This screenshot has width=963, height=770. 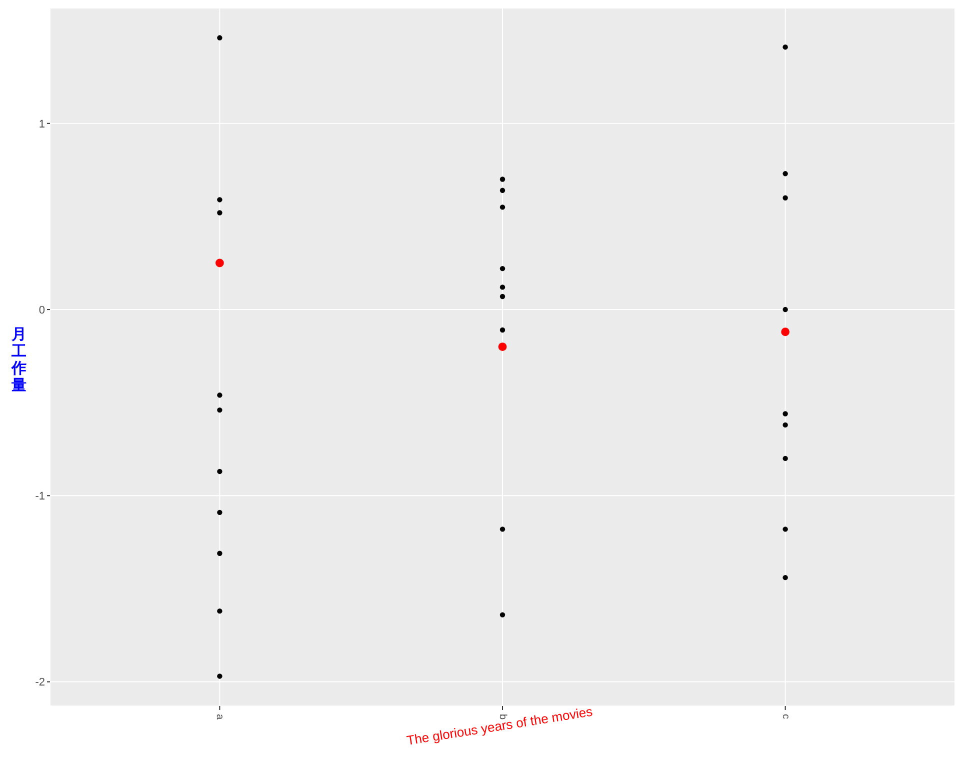 I want to click on y-tick-label: 0, so click(x=41, y=310).